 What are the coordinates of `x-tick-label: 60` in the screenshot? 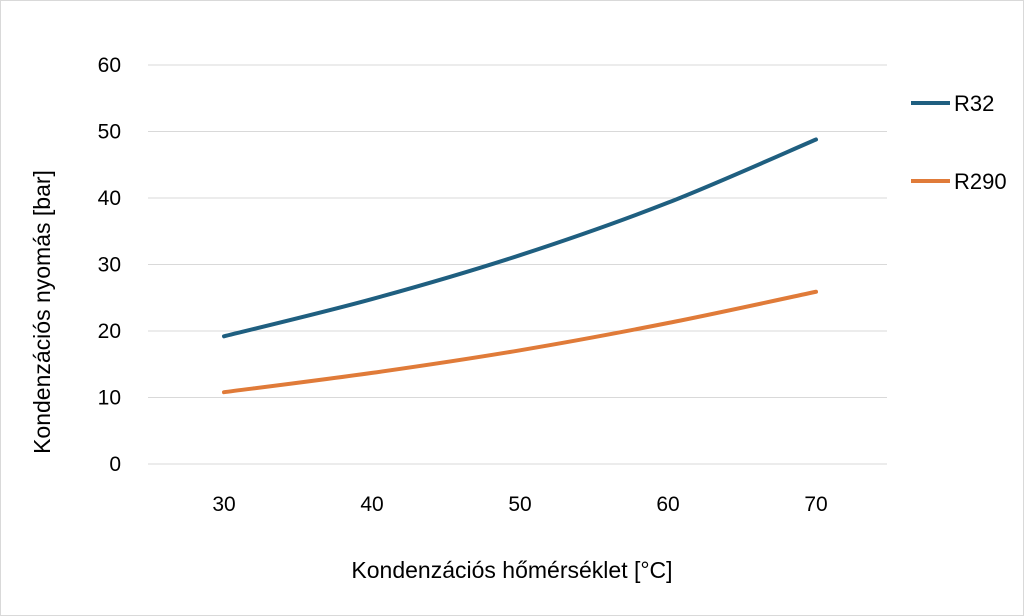 It's located at (667, 504).